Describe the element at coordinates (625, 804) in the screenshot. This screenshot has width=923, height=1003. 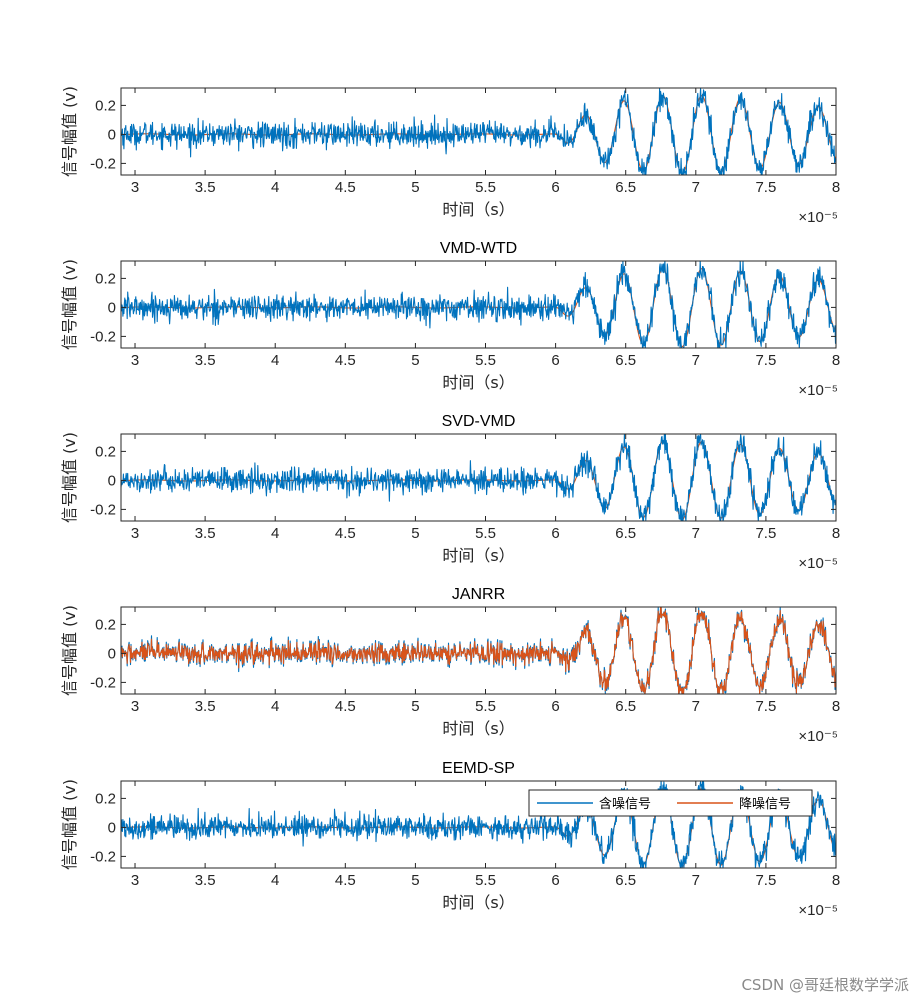
I see `legend-entry-label: 含噪信号` at that location.